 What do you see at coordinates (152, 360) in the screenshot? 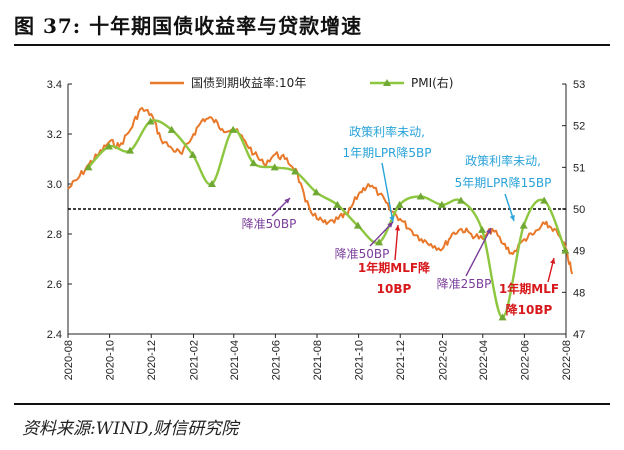
I see `x-tick-label: 2020-12` at bounding box center [152, 360].